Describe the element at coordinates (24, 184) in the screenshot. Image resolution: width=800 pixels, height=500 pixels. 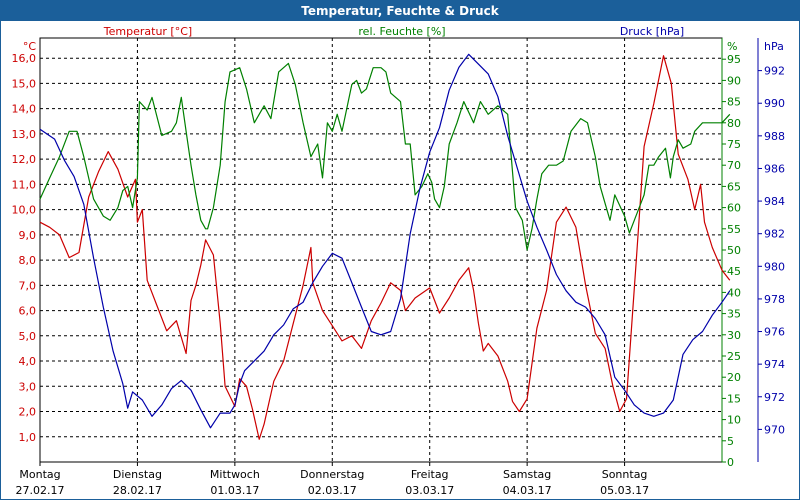
I see `temperature-tick-label: 11,0` at that location.